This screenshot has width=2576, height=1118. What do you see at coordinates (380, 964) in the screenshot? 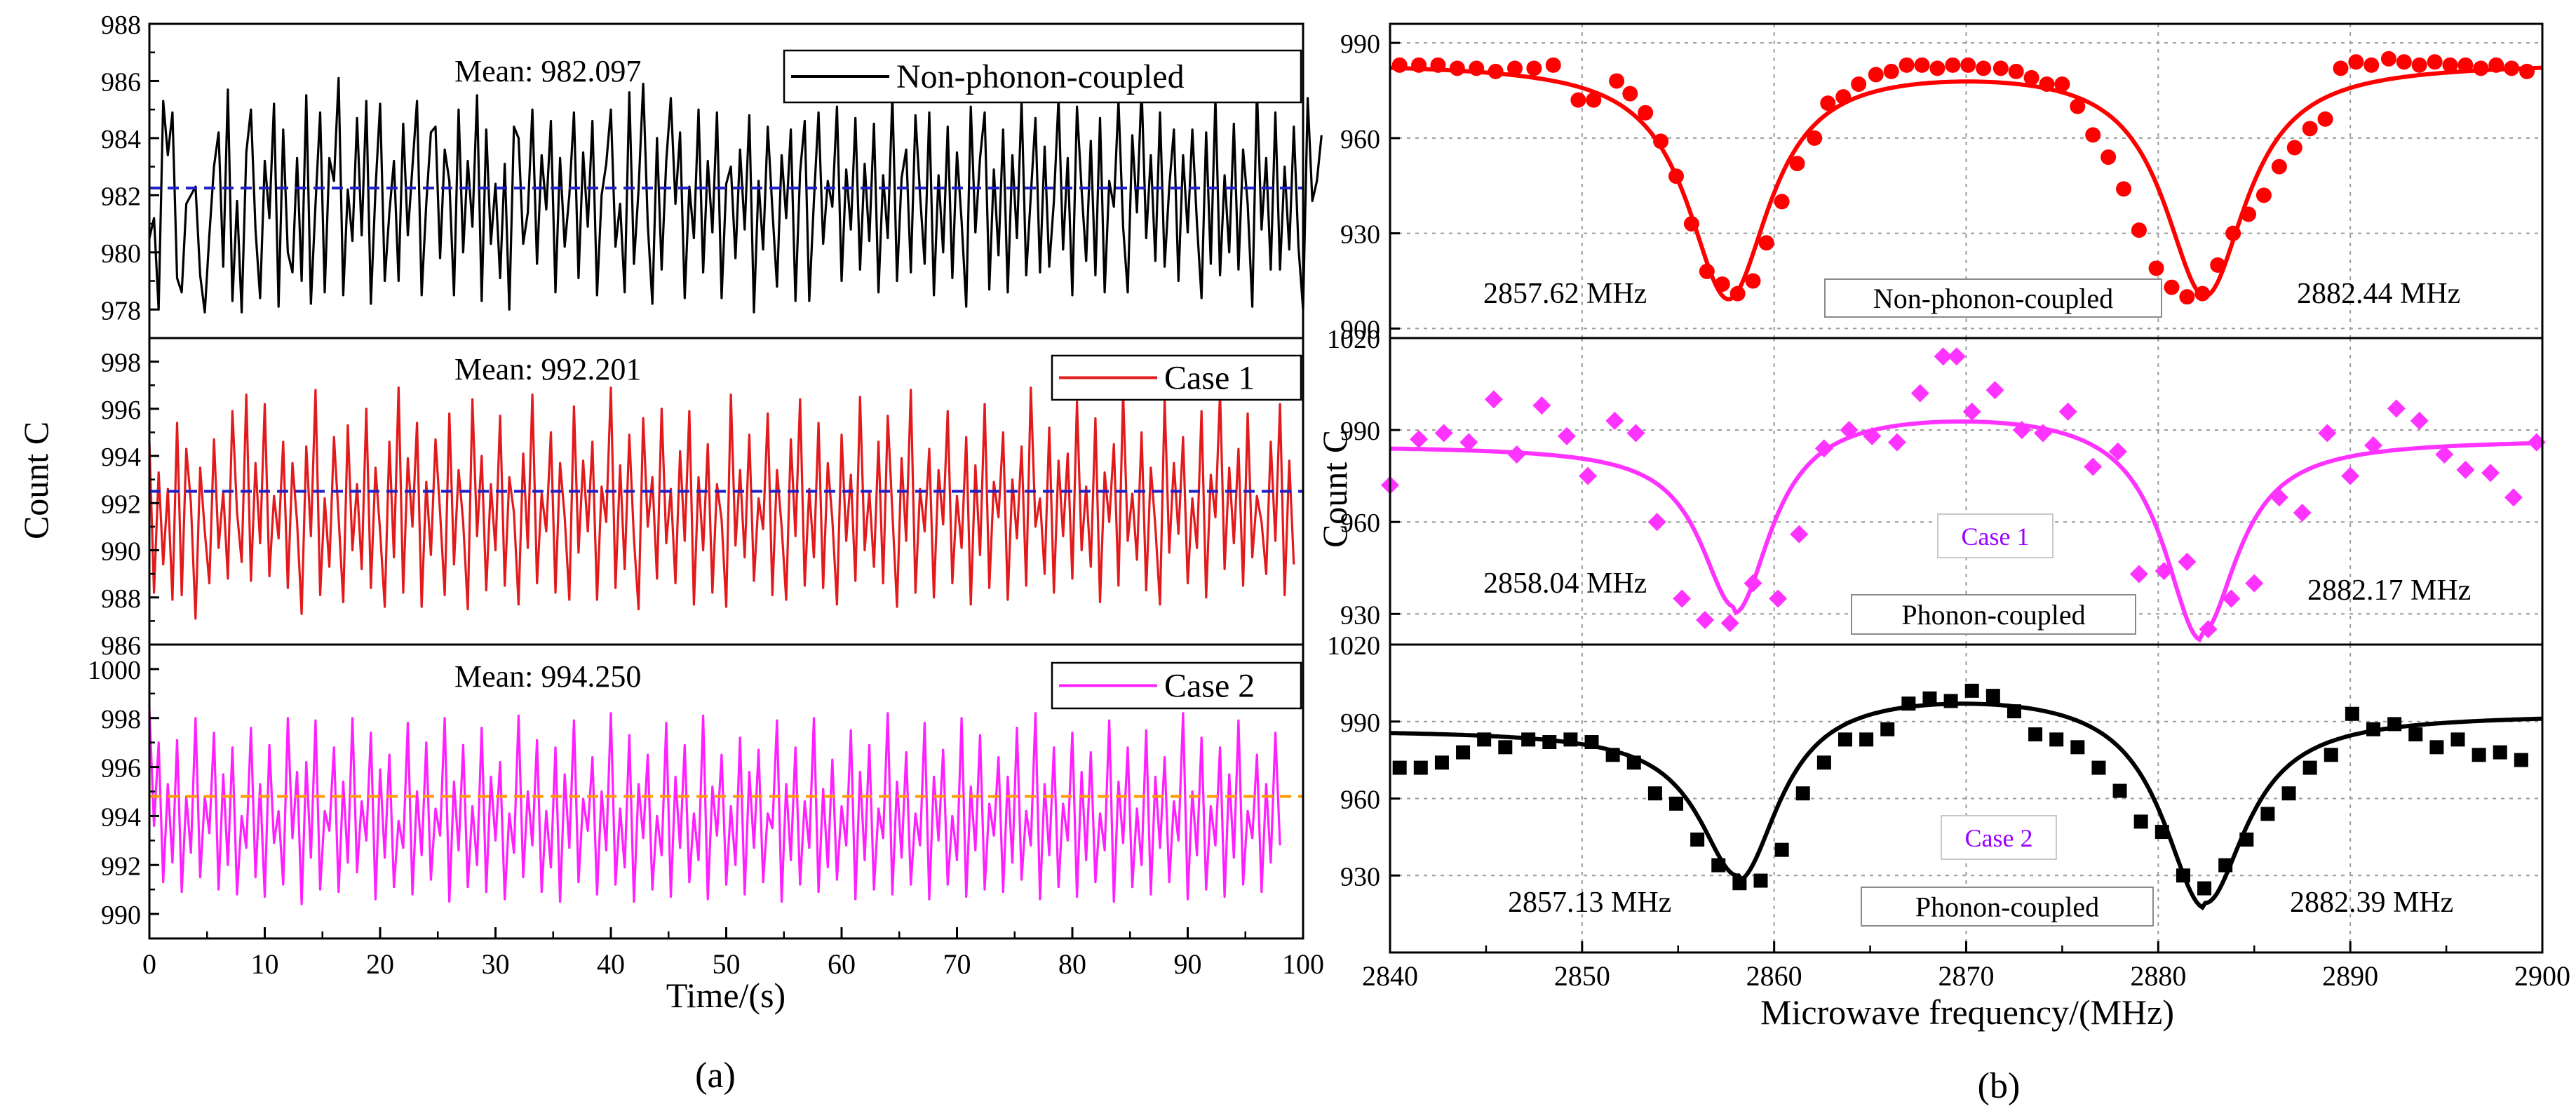
I see `a-xtick-label: 20` at bounding box center [380, 964].